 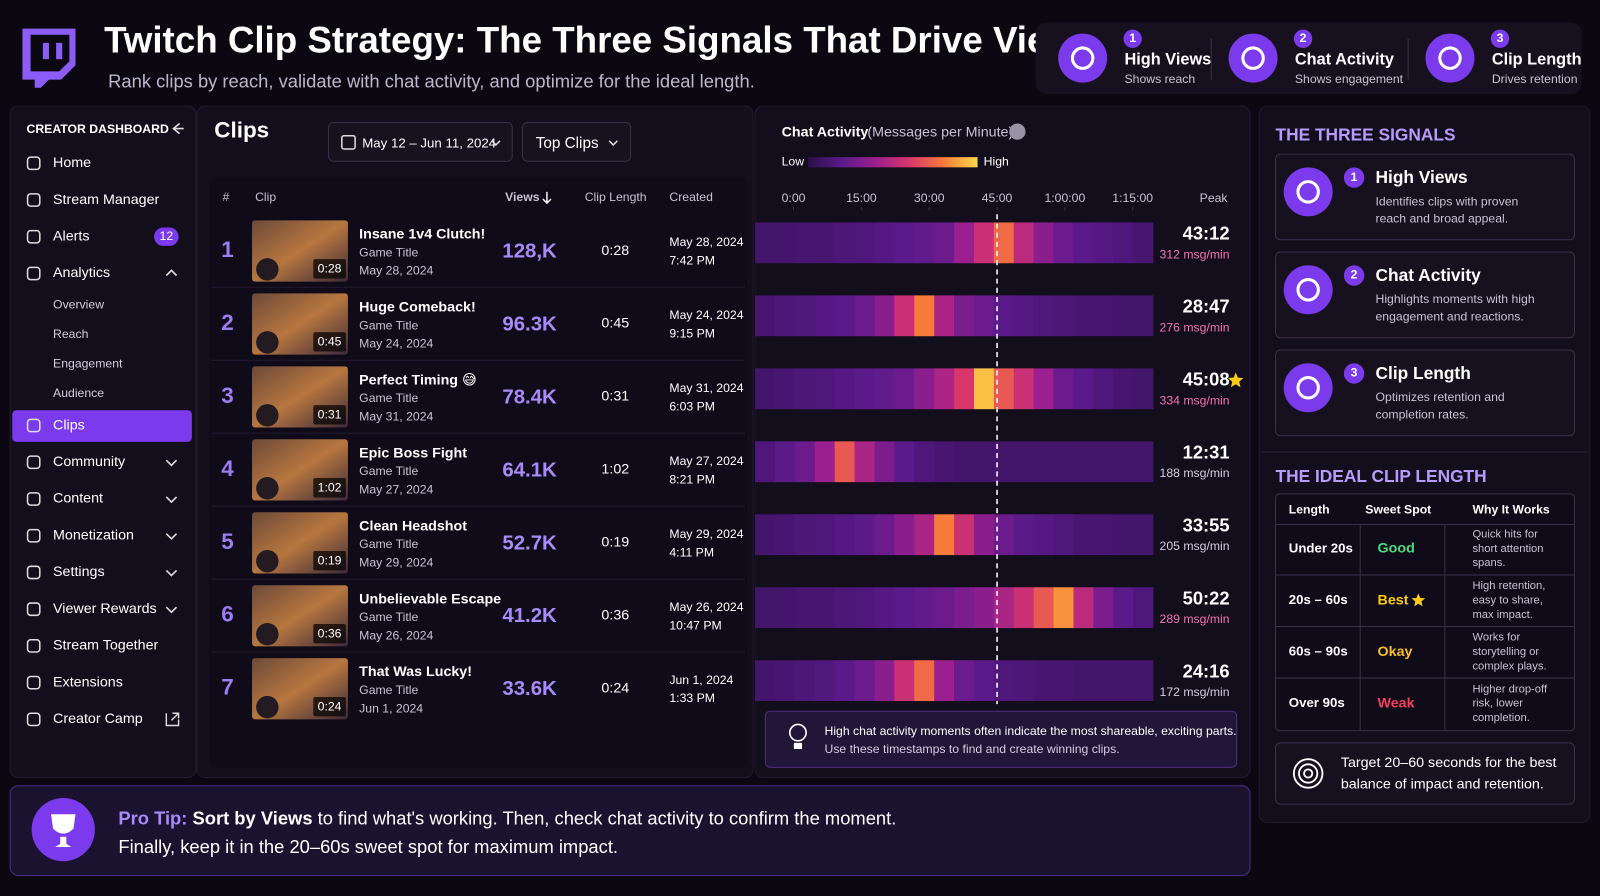 I want to click on clip-date: May 27, 2024, so click(x=396, y=490).